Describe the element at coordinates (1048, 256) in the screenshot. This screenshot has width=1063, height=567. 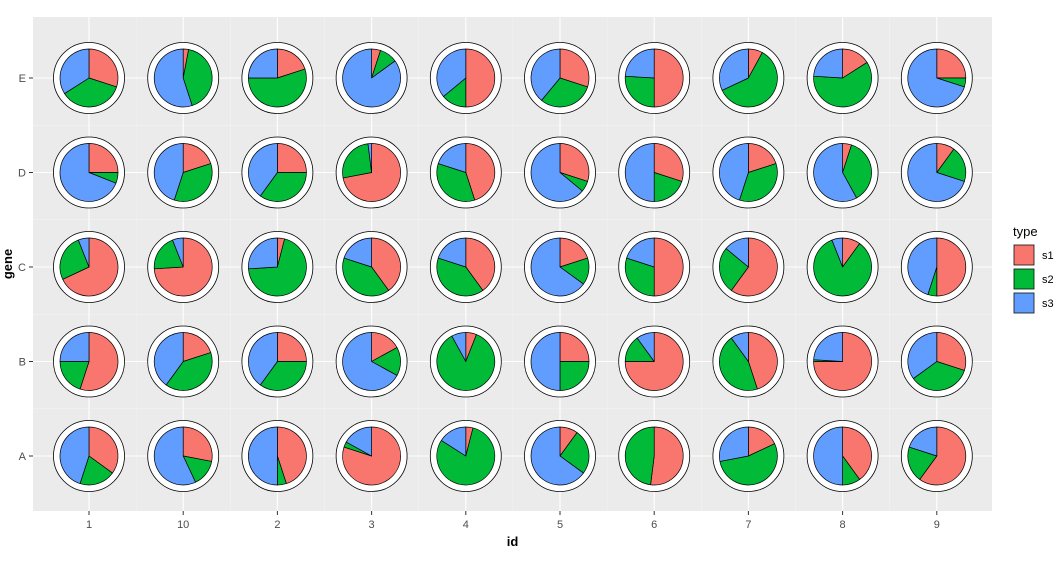
I see `legend-label-s1: s1` at that location.